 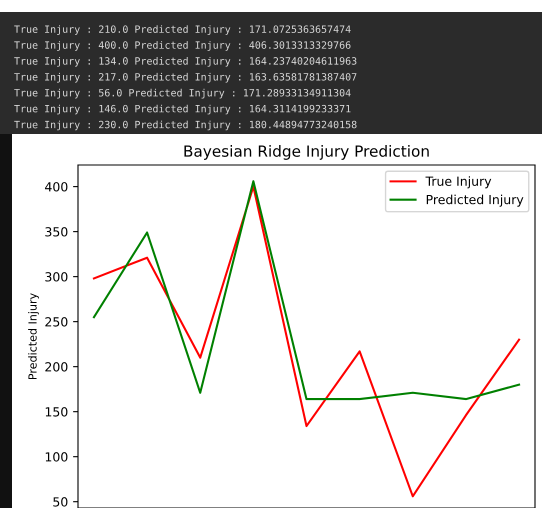 I want to click on y-tick-label: 150, so click(x=57, y=412).